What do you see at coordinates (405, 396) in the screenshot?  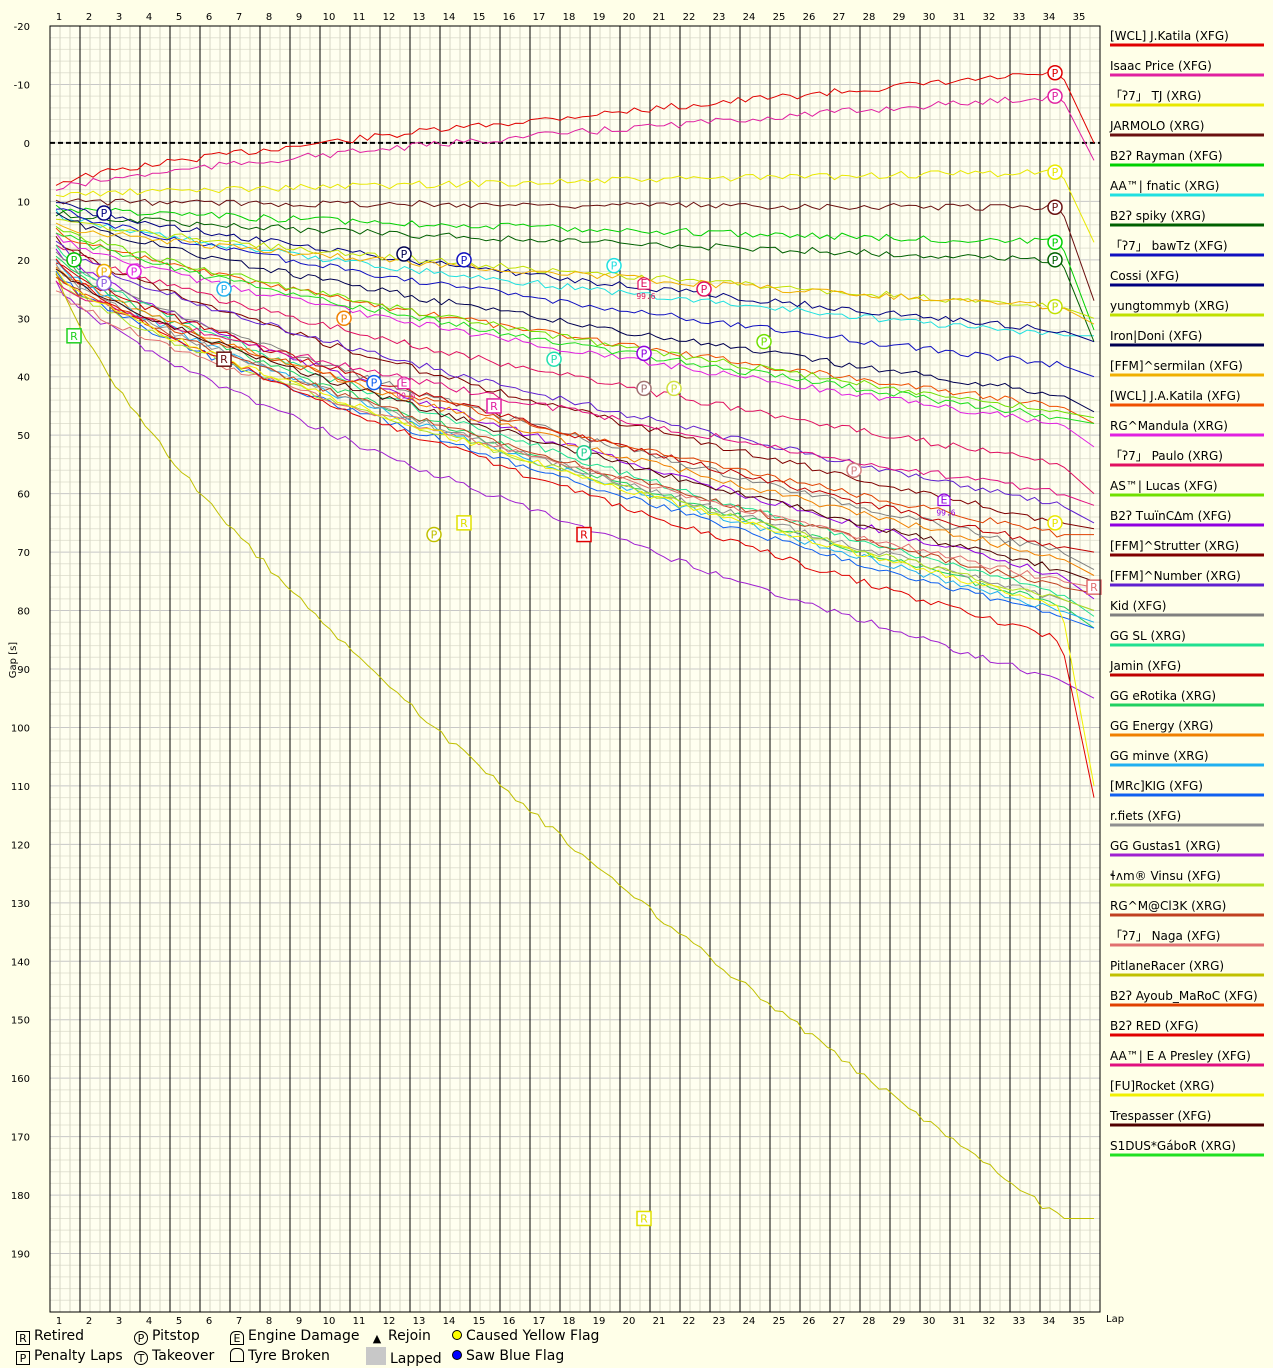 I see `event-marker-label: 99.6` at bounding box center [405, 396].